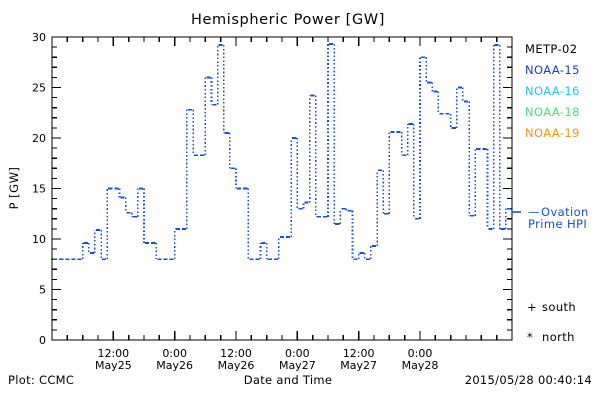 This screenshot has height=400, width=600. Describe the element at coordinates (42, 340) in the screenshot. I see `y-tick-label: 0` at that location.